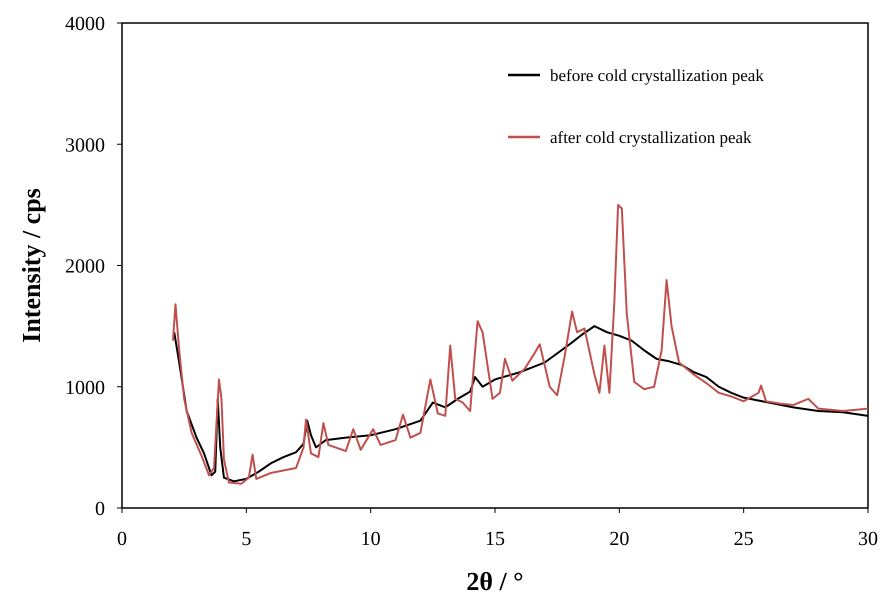  I want to click on x-tick-label: 25, so click(744, 539).